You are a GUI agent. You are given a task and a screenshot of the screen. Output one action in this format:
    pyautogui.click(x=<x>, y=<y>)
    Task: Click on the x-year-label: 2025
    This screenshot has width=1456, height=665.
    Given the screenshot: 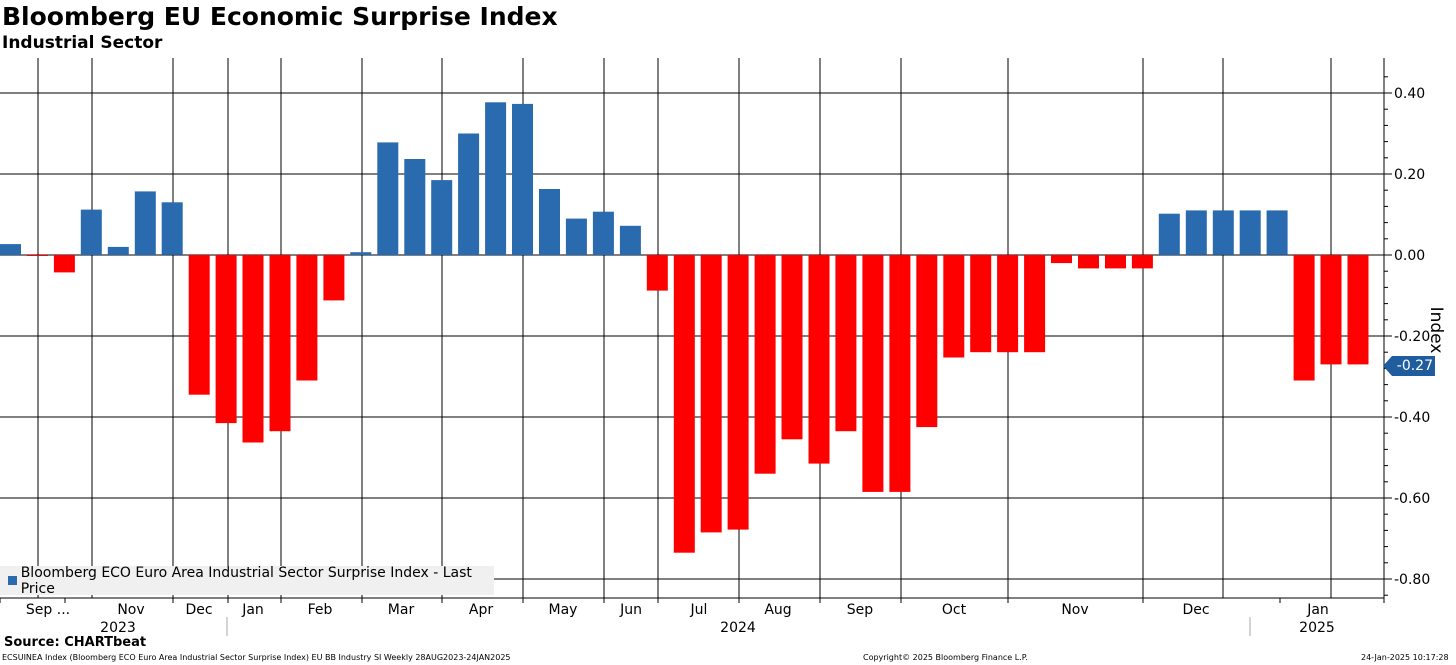 What is the action you would take?
    pyautogui.click(x=1317, y=628)
    